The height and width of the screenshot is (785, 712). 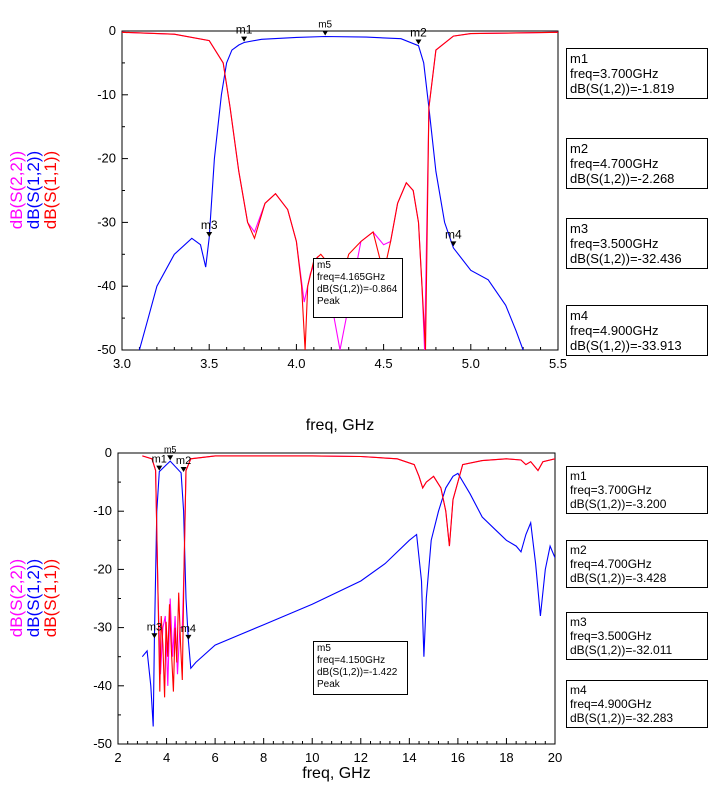 I want to click on marker-readout-line: freq=4.165GHz, so click(x=351, y=277).